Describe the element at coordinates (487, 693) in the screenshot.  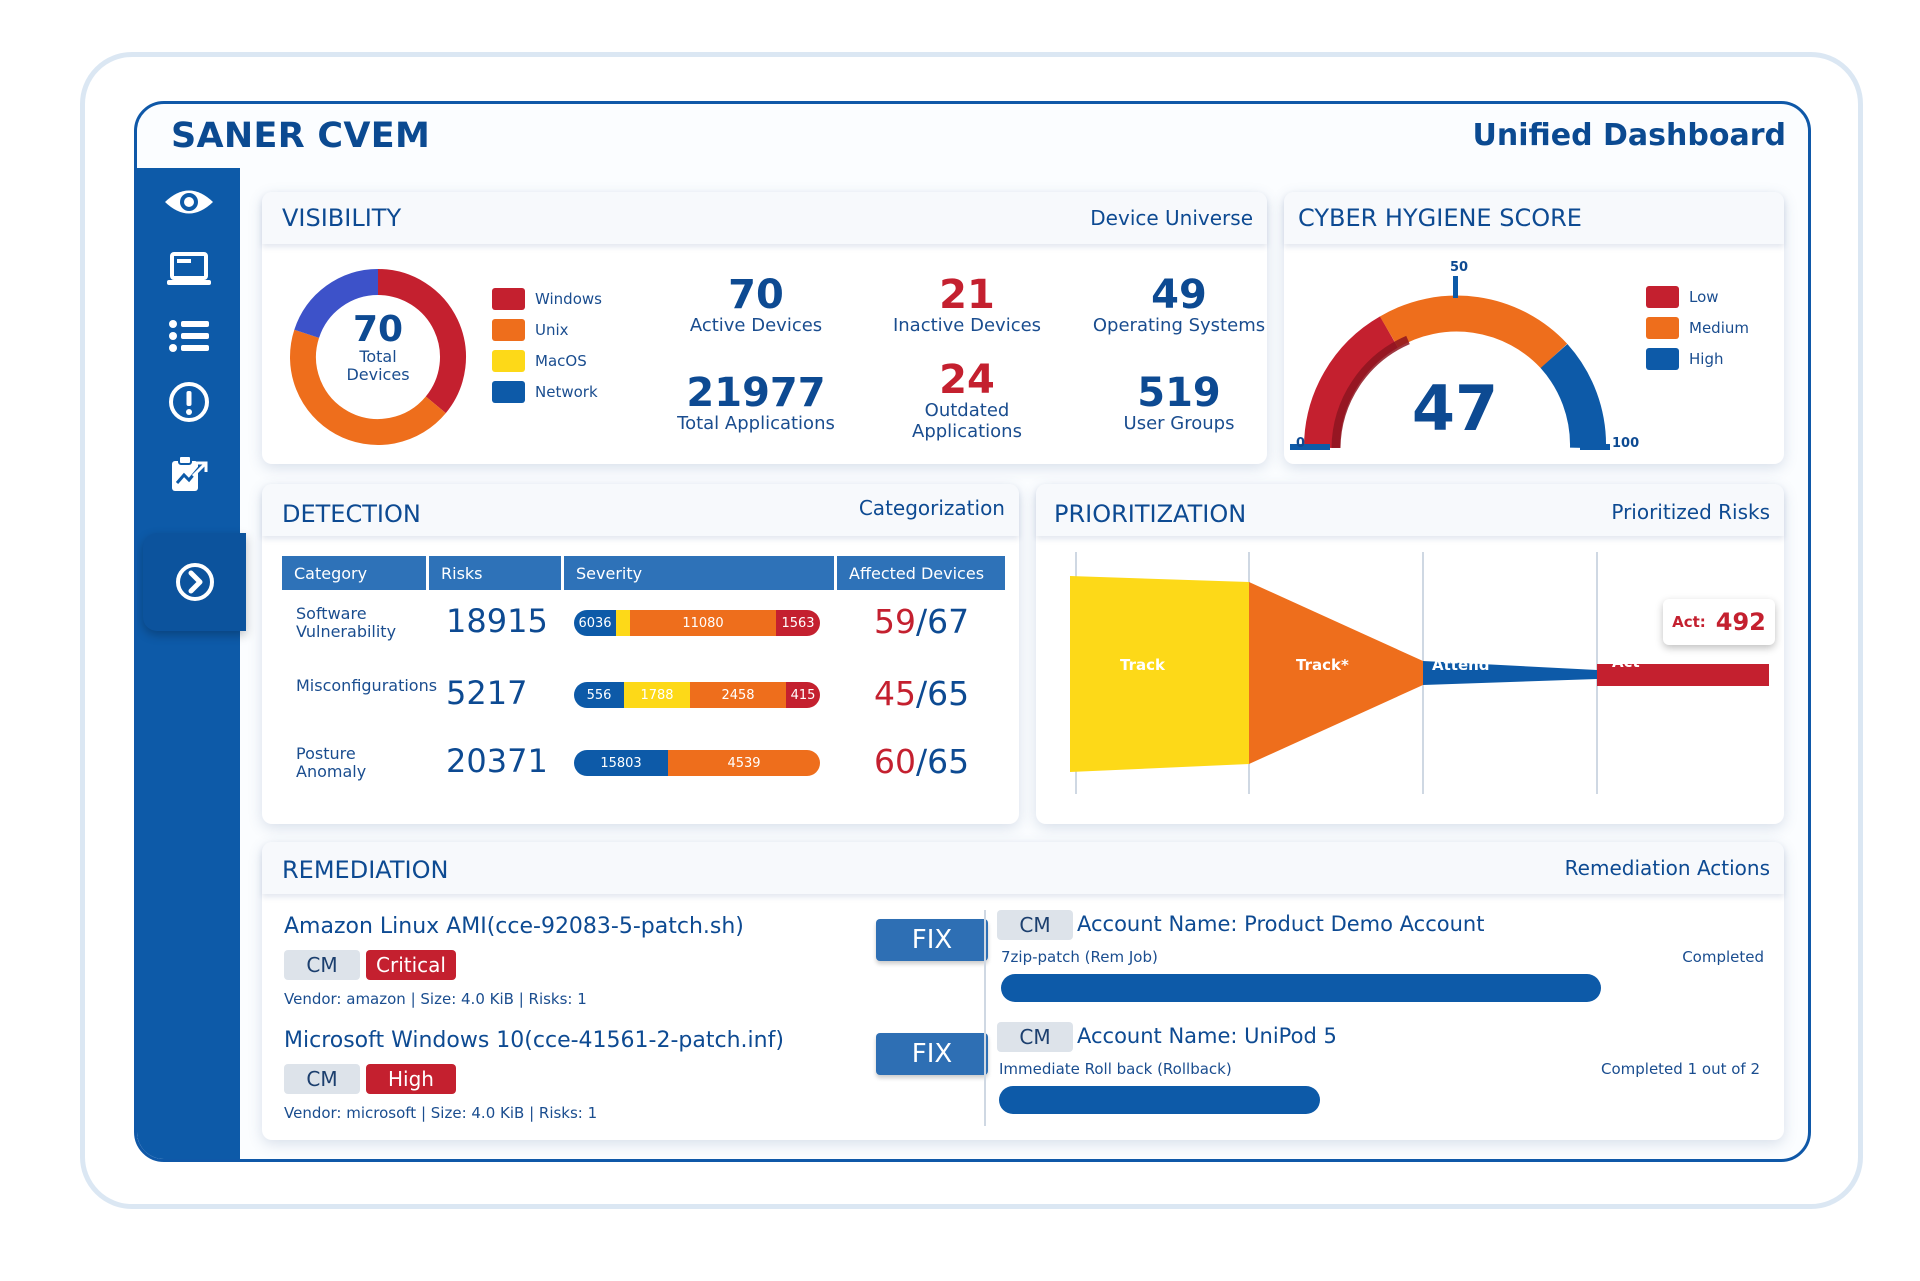
I see `detection-risks: 5217` at that location.